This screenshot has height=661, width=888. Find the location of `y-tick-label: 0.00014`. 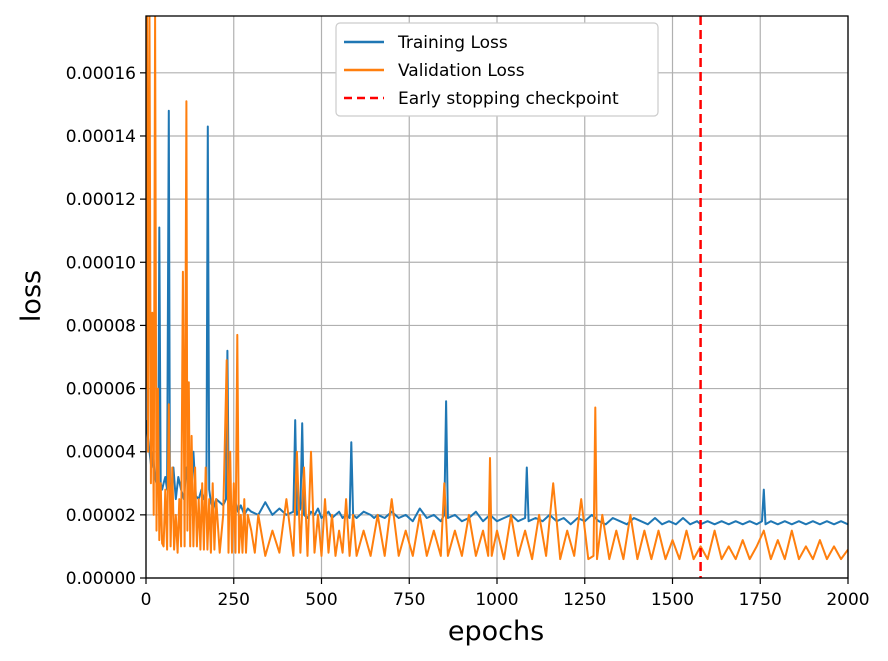

y-tick-label: 0.00014 is located at coordinates (101, 137).